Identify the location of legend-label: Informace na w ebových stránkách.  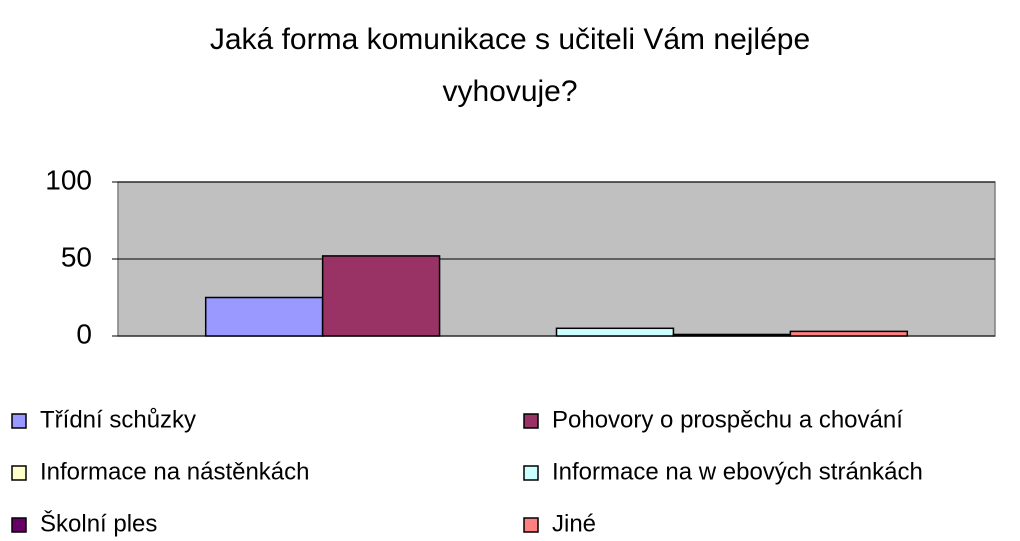
(737, 471).